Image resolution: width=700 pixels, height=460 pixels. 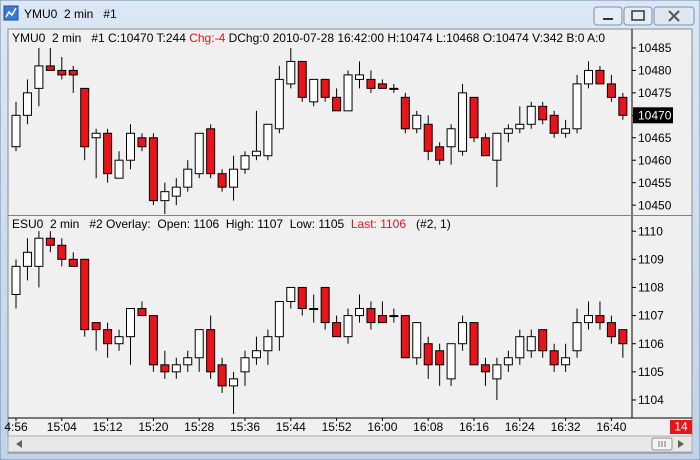 I want to click on y-tick-label: 1106, so click(x=651, y=344).